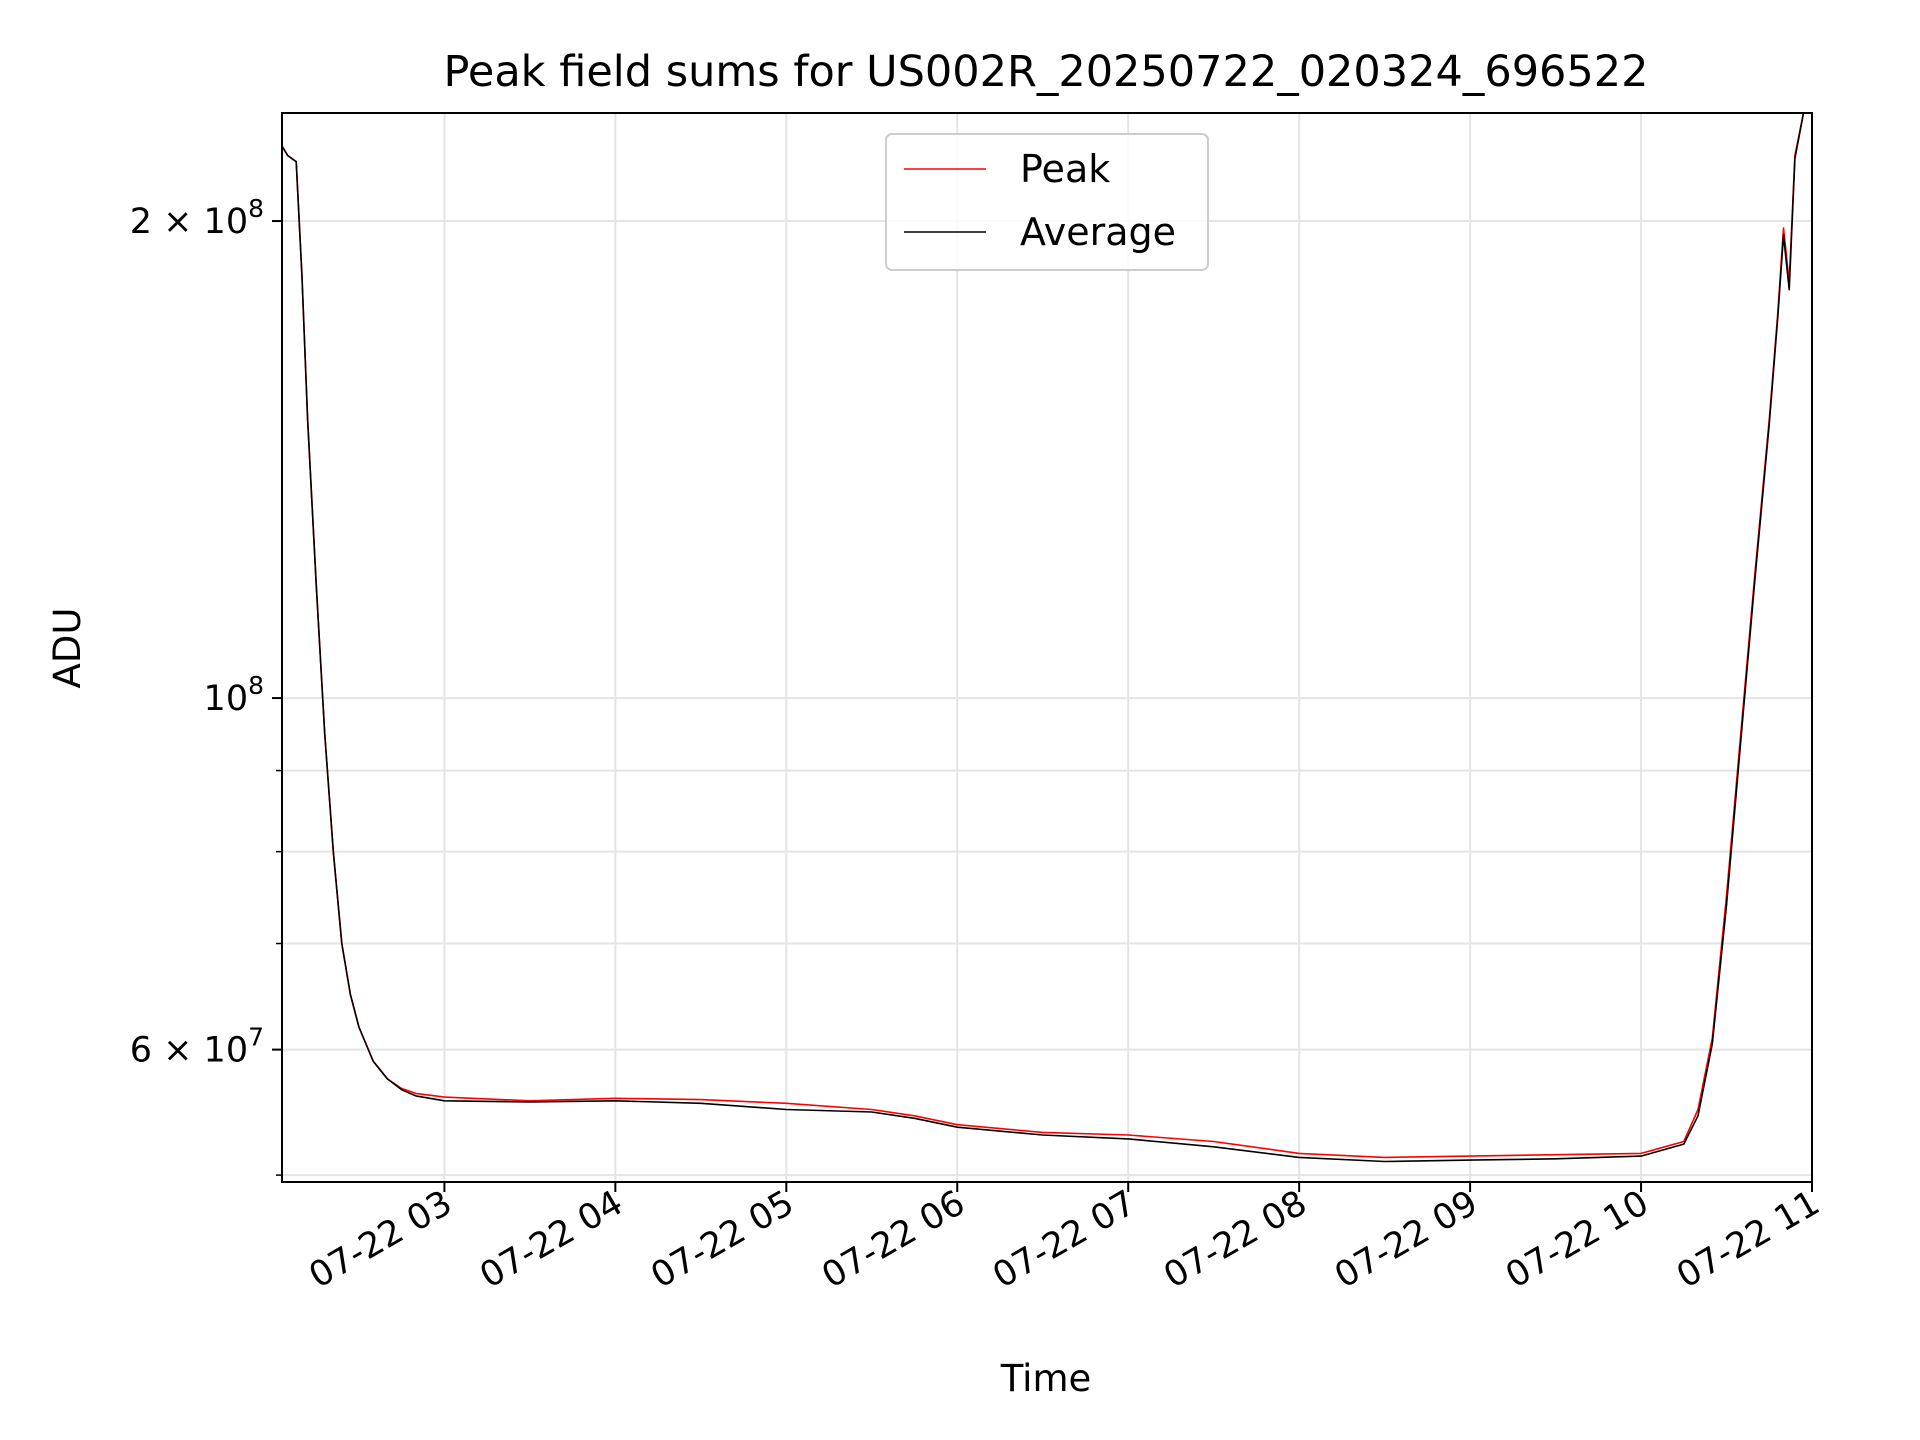 The height and width of the screenshot is (1440, 1920). Describe the element at coordinates (1046, 1378) in the screenshot. I see `x-axis-label: Time` at that location.